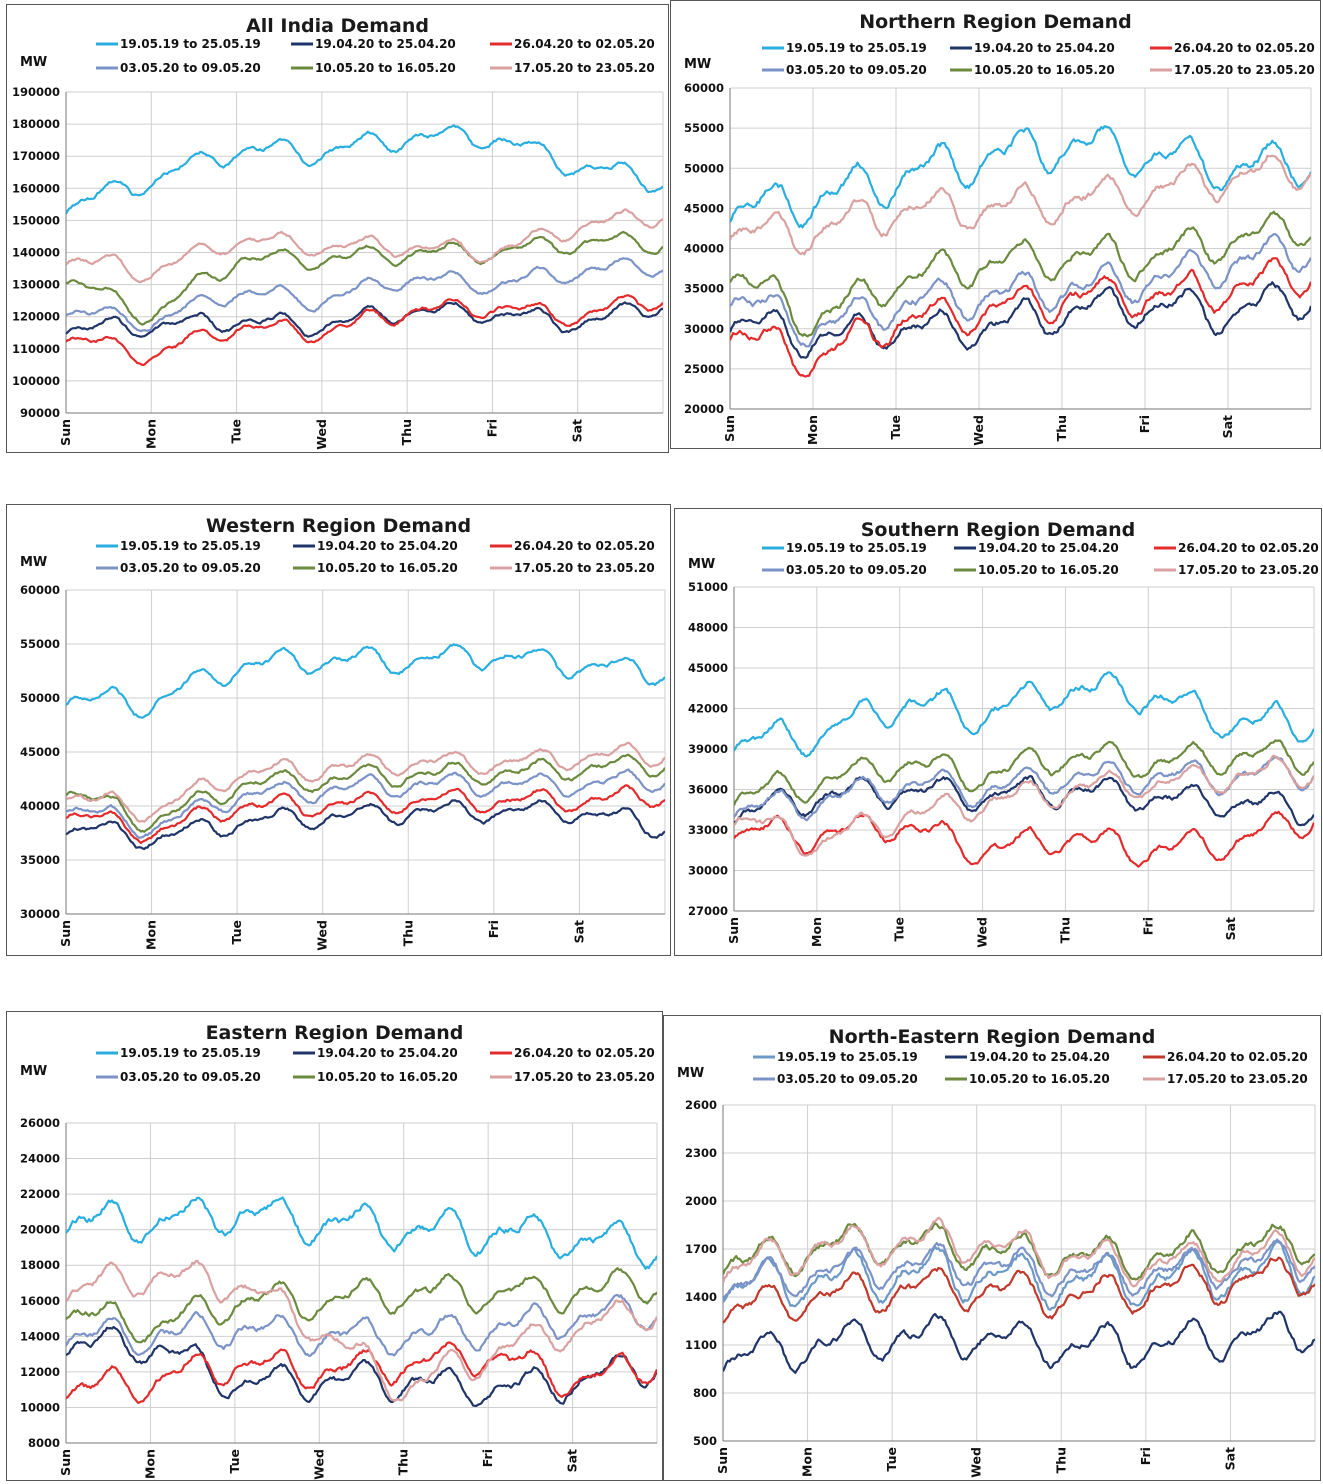 This screenshot has height=1484, width=1323. Describe the element at coordinates (337, 26) in the screenshot. I see `chart-title: All India Demand` at that location.